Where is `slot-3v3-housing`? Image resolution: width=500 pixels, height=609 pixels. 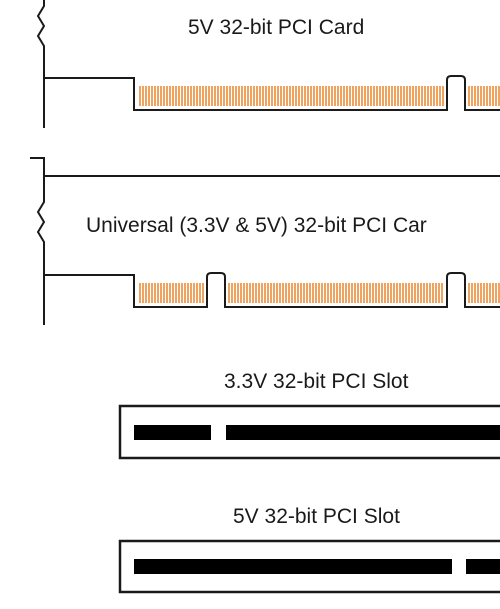
slot-3v3-housing is located at coordinates (309, 432).